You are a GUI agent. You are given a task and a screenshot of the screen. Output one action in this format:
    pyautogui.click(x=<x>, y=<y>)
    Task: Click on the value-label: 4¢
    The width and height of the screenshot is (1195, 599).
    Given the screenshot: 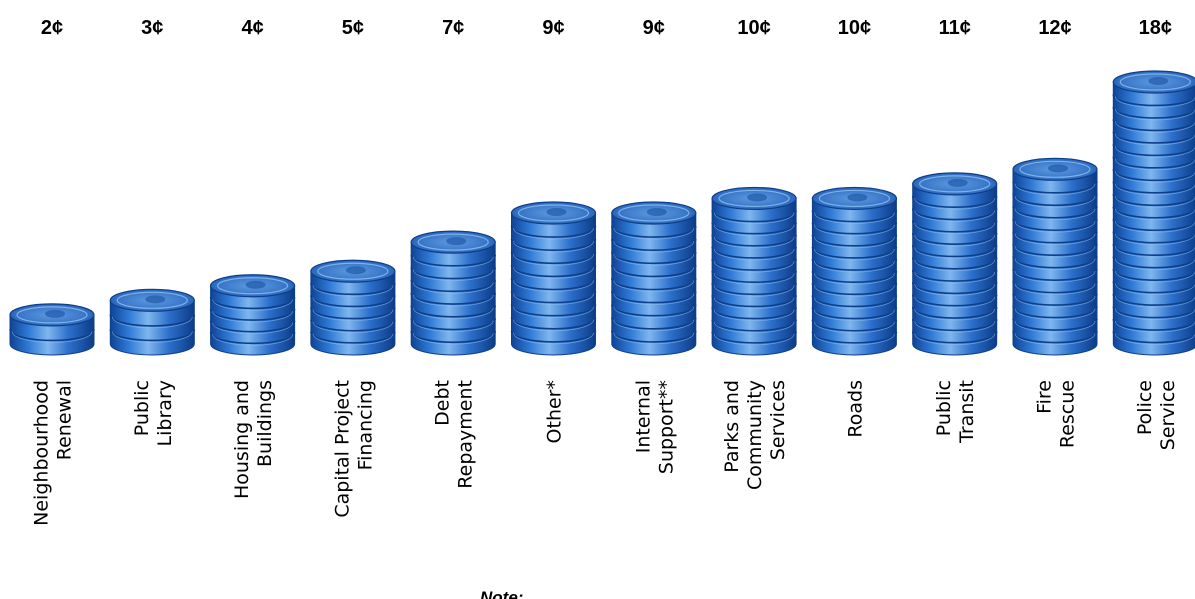 What is the action you would take?
    pyautogui.click(x=252, y=28)
    